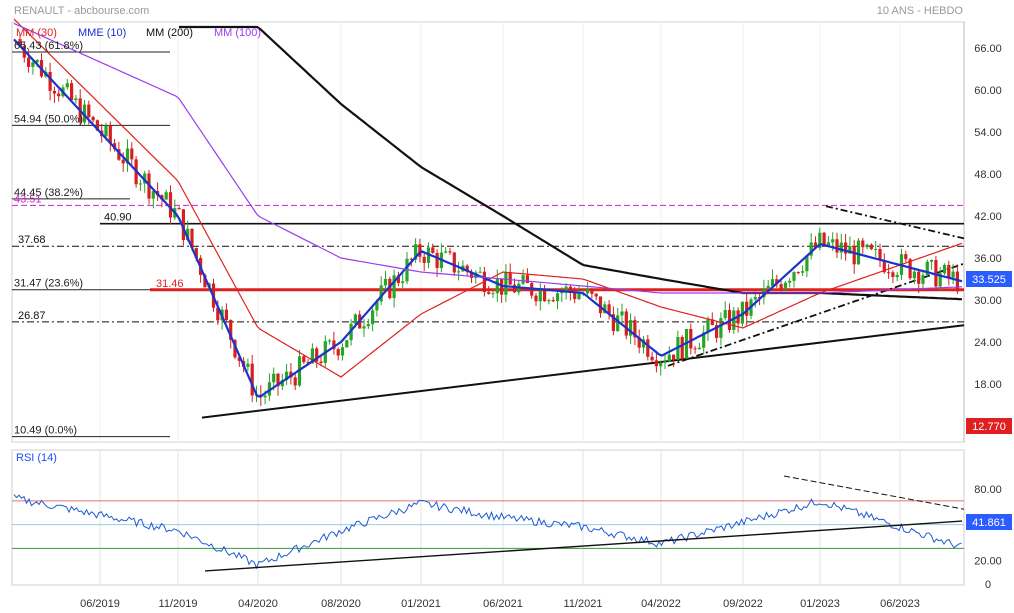 This screenshot has height=613, width=1014. Describe the element at coordinates (920, 11) in the screenshot. I see `period-label: 10 ANS - HEBDO` at that location.